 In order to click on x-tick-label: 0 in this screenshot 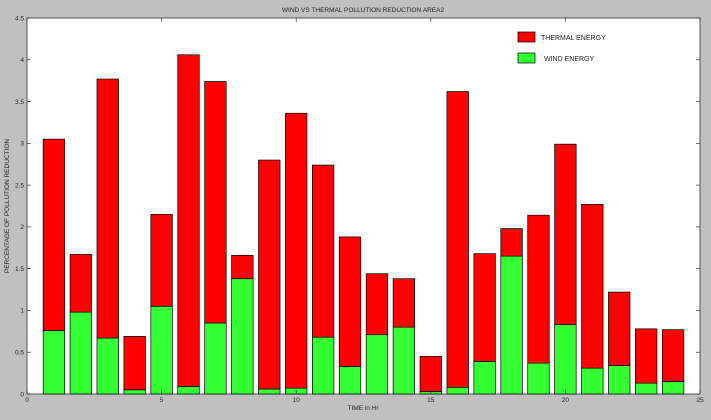, I will do `click(27, 400)`.